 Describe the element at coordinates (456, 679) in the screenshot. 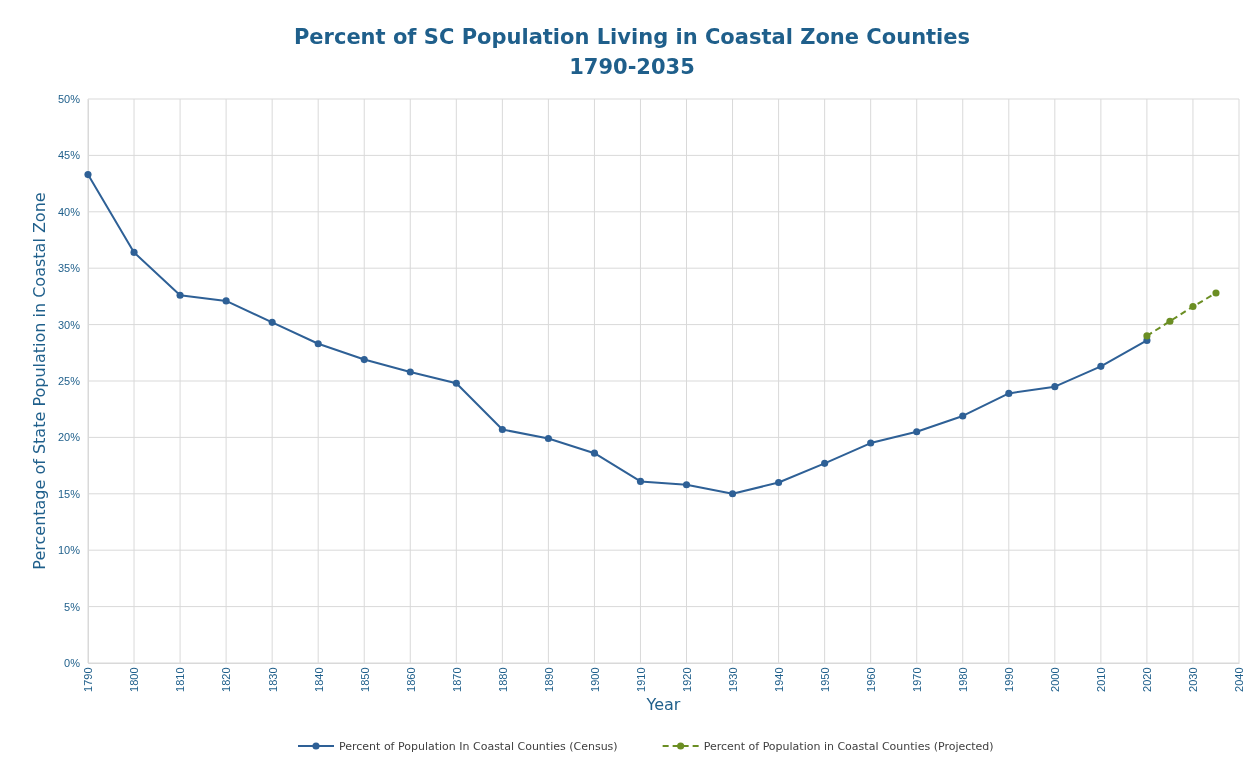

I see `x-tick-label: 1870` at that location.